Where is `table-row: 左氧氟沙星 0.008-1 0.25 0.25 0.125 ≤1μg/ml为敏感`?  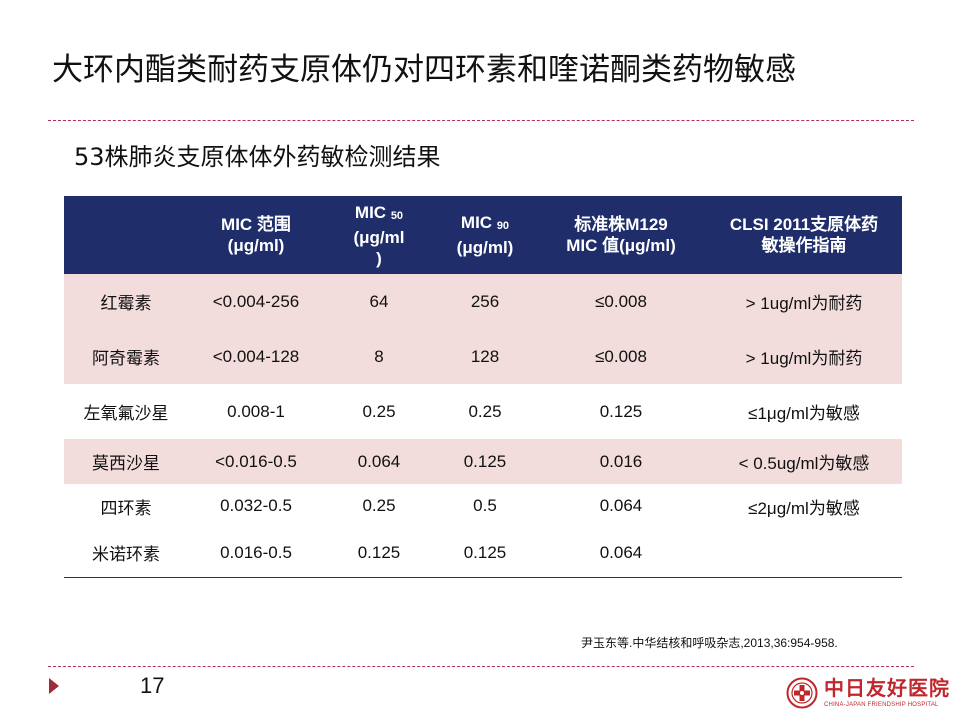 table-row: 左氧氟沙星 0.008-1 0.25 0.25 0.125 ≤1μg/ml为敏感 is located at coordinates (483, 411).